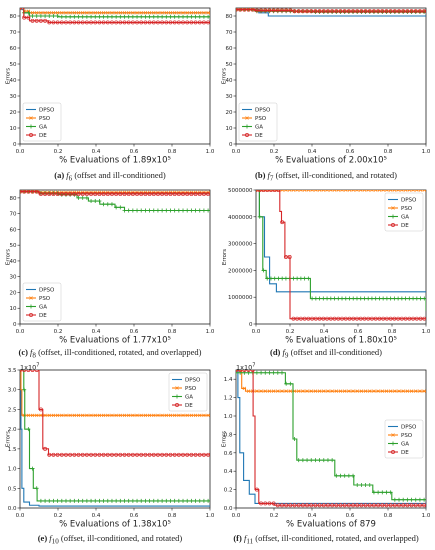 This screenshot has width=435, height=550. Describe the element at coordinates (240, 191) in the screenshot. I see `y-tick-label: 5000000` at that location.